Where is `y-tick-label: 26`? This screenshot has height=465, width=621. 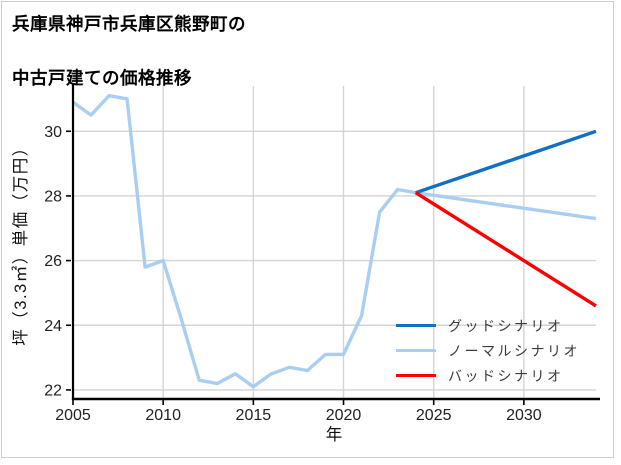
y-tick-label: 26 is located at coordinates (53, 261).